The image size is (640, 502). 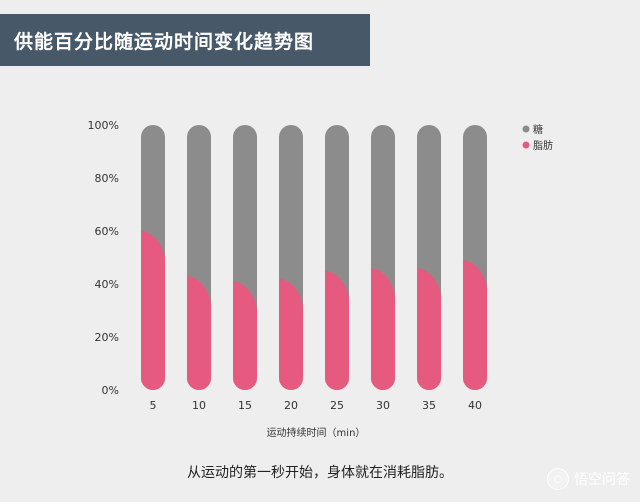 What do you see at coordinates (245, 405) in the screenshot?
I see `x-tick-label: 15` at bounding box center [245, 405].